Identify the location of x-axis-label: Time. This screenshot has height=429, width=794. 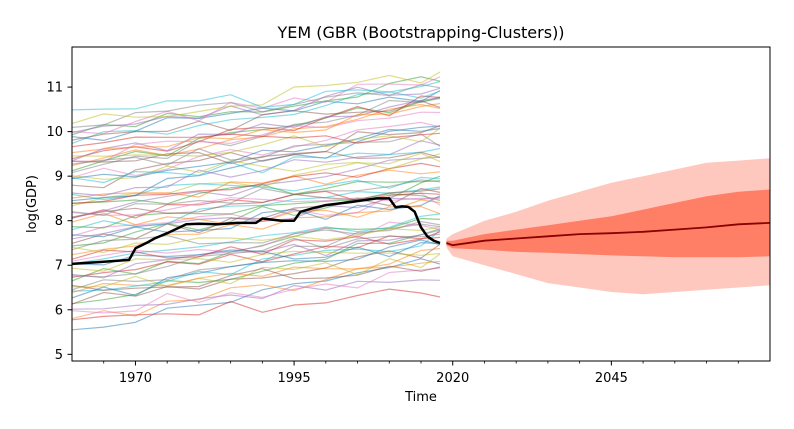
(420, 397).